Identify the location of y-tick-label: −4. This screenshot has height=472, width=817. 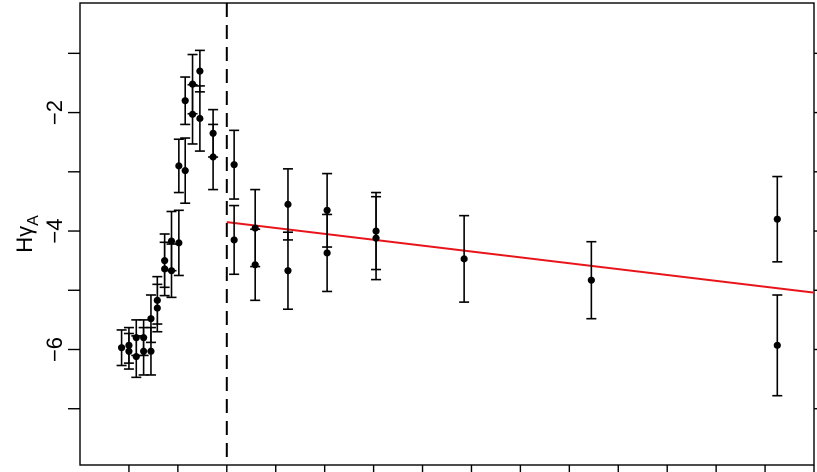
(54, 230).